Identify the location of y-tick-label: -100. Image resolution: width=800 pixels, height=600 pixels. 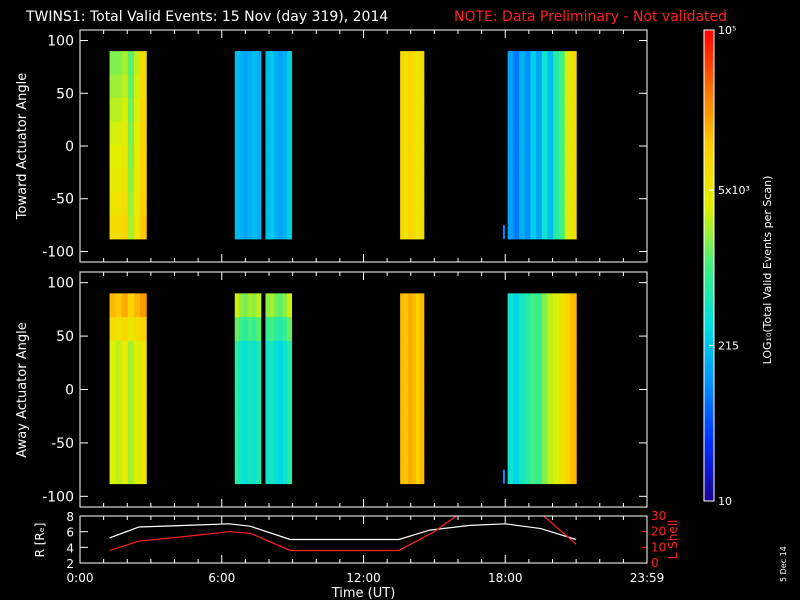
(58, 497).